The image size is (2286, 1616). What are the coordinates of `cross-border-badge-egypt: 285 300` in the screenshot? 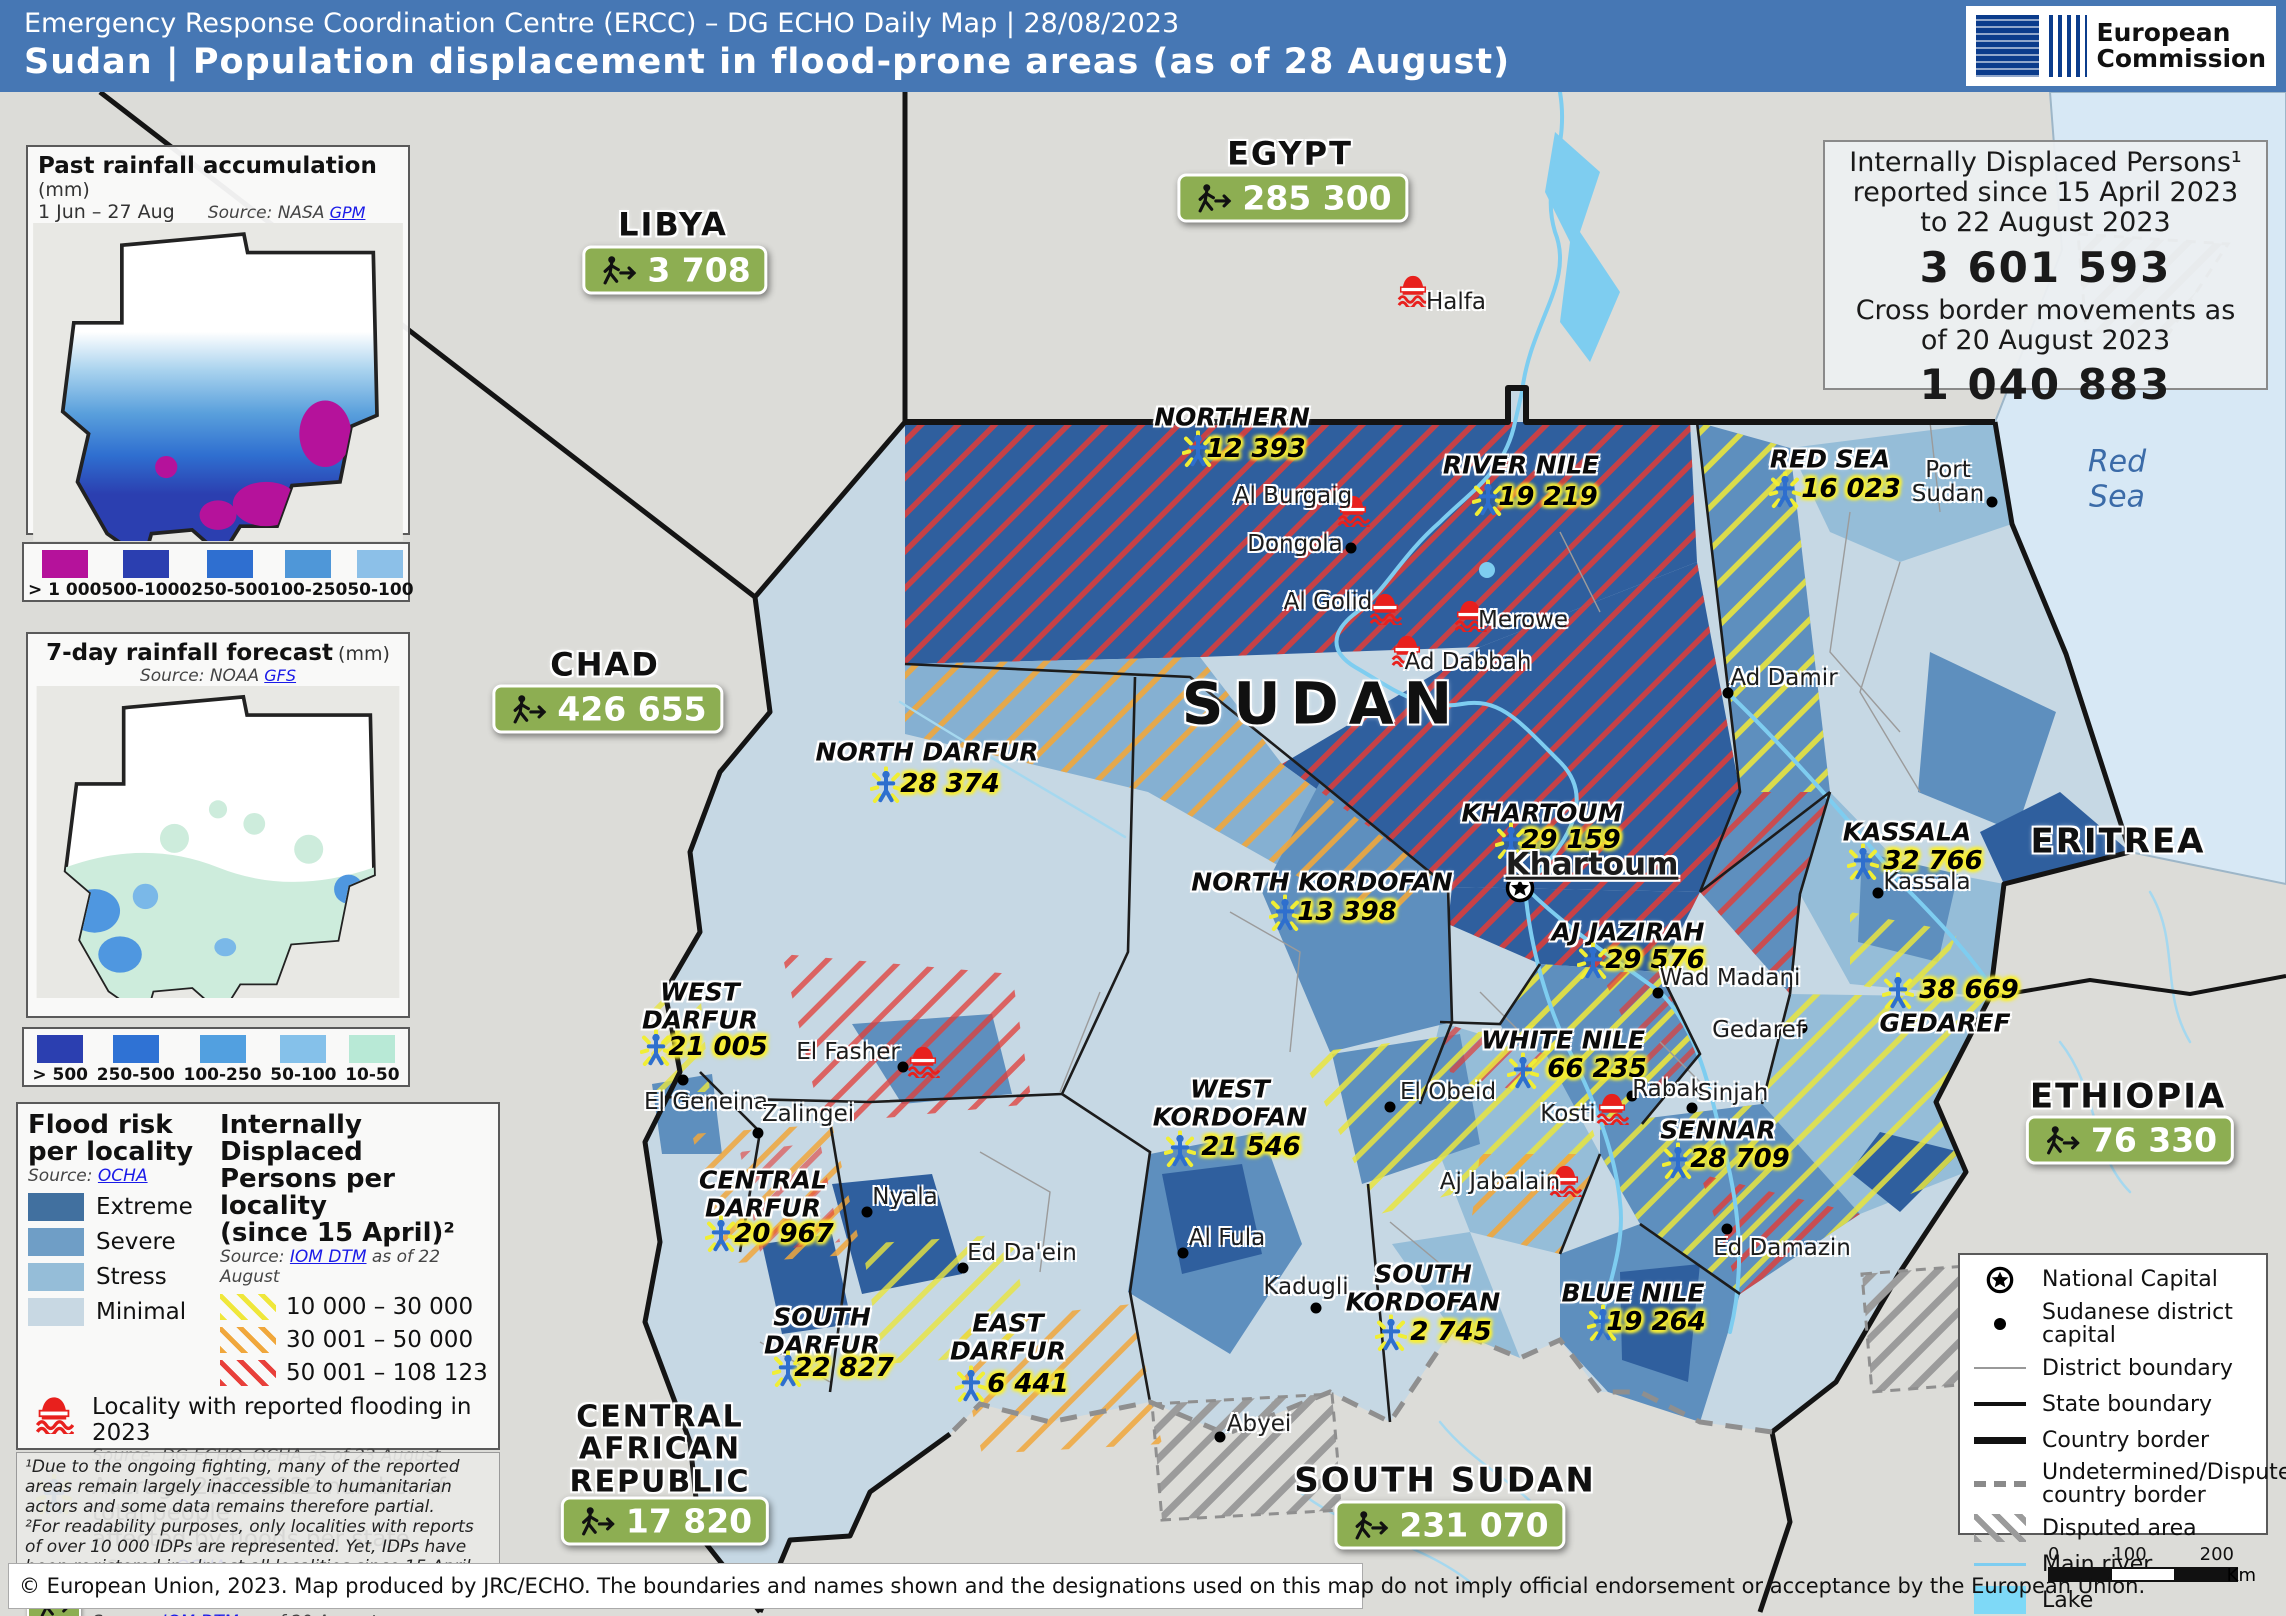 It's located at (1293, 198).